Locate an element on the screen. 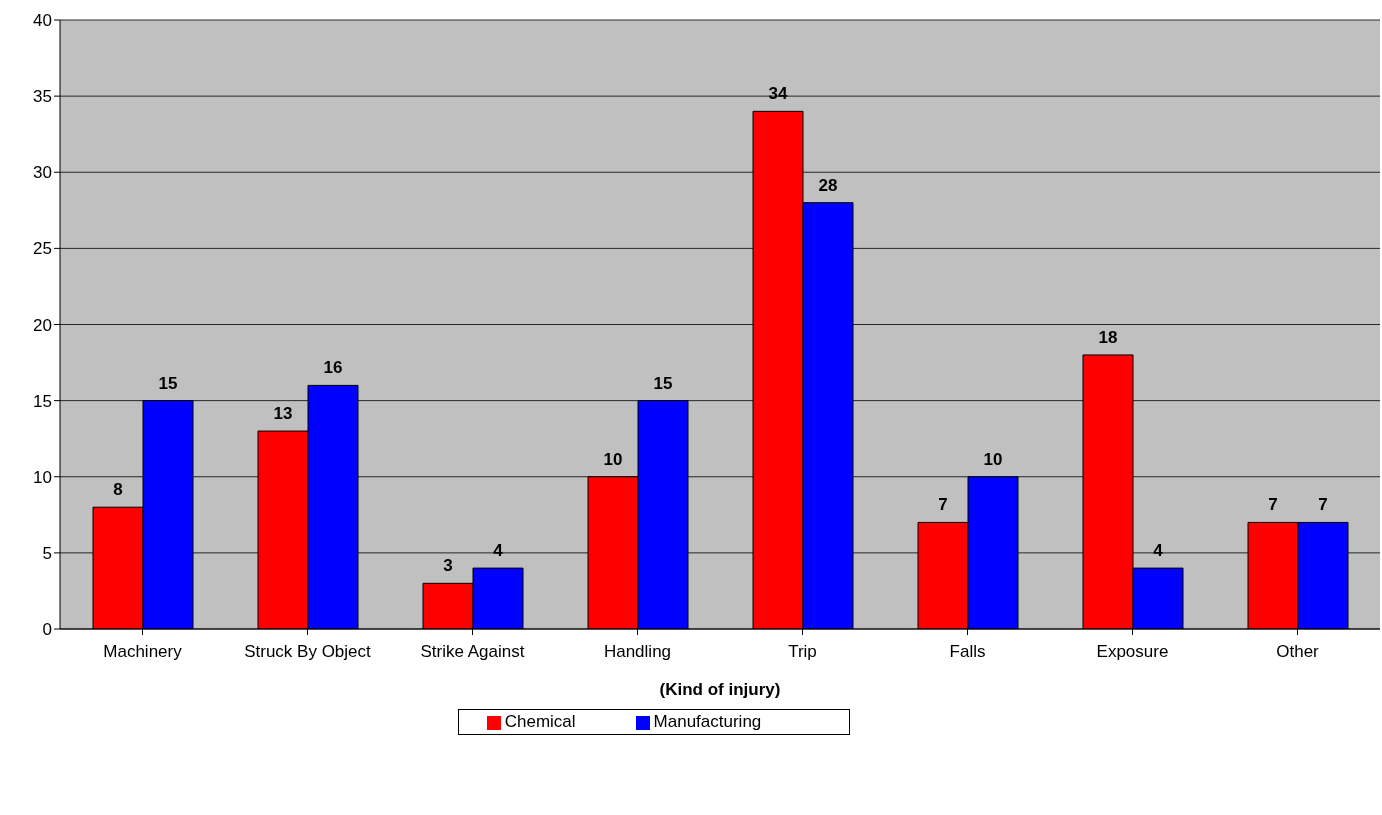 The image size is (1382, 815). y-tick-label: 40 is located at coordinates (42, 21).